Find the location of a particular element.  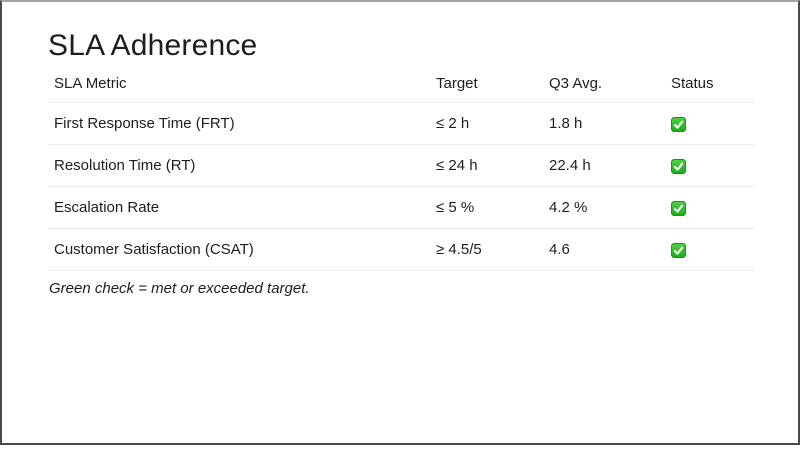

table-header-row: SLA Metric Target Q3 Avg. Status is located at coordinates (401, 83).